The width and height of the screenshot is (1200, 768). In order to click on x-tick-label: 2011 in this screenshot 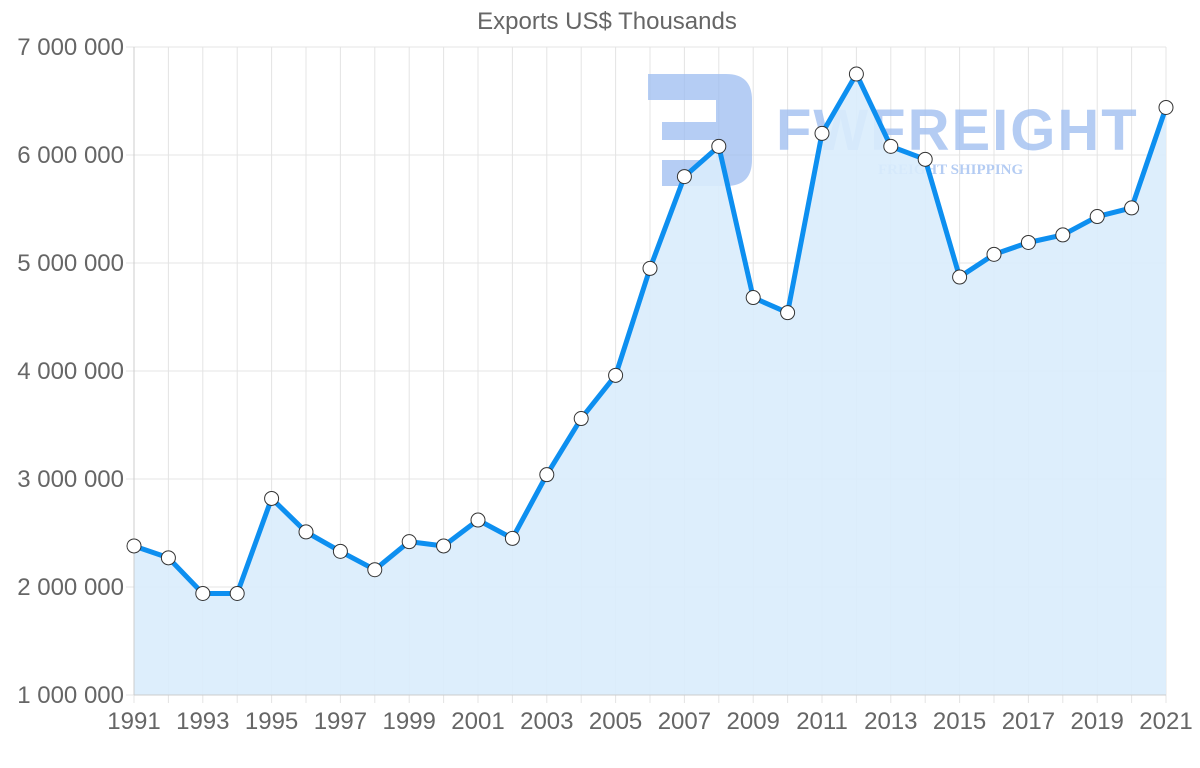, I will do `click(822, 721)`.